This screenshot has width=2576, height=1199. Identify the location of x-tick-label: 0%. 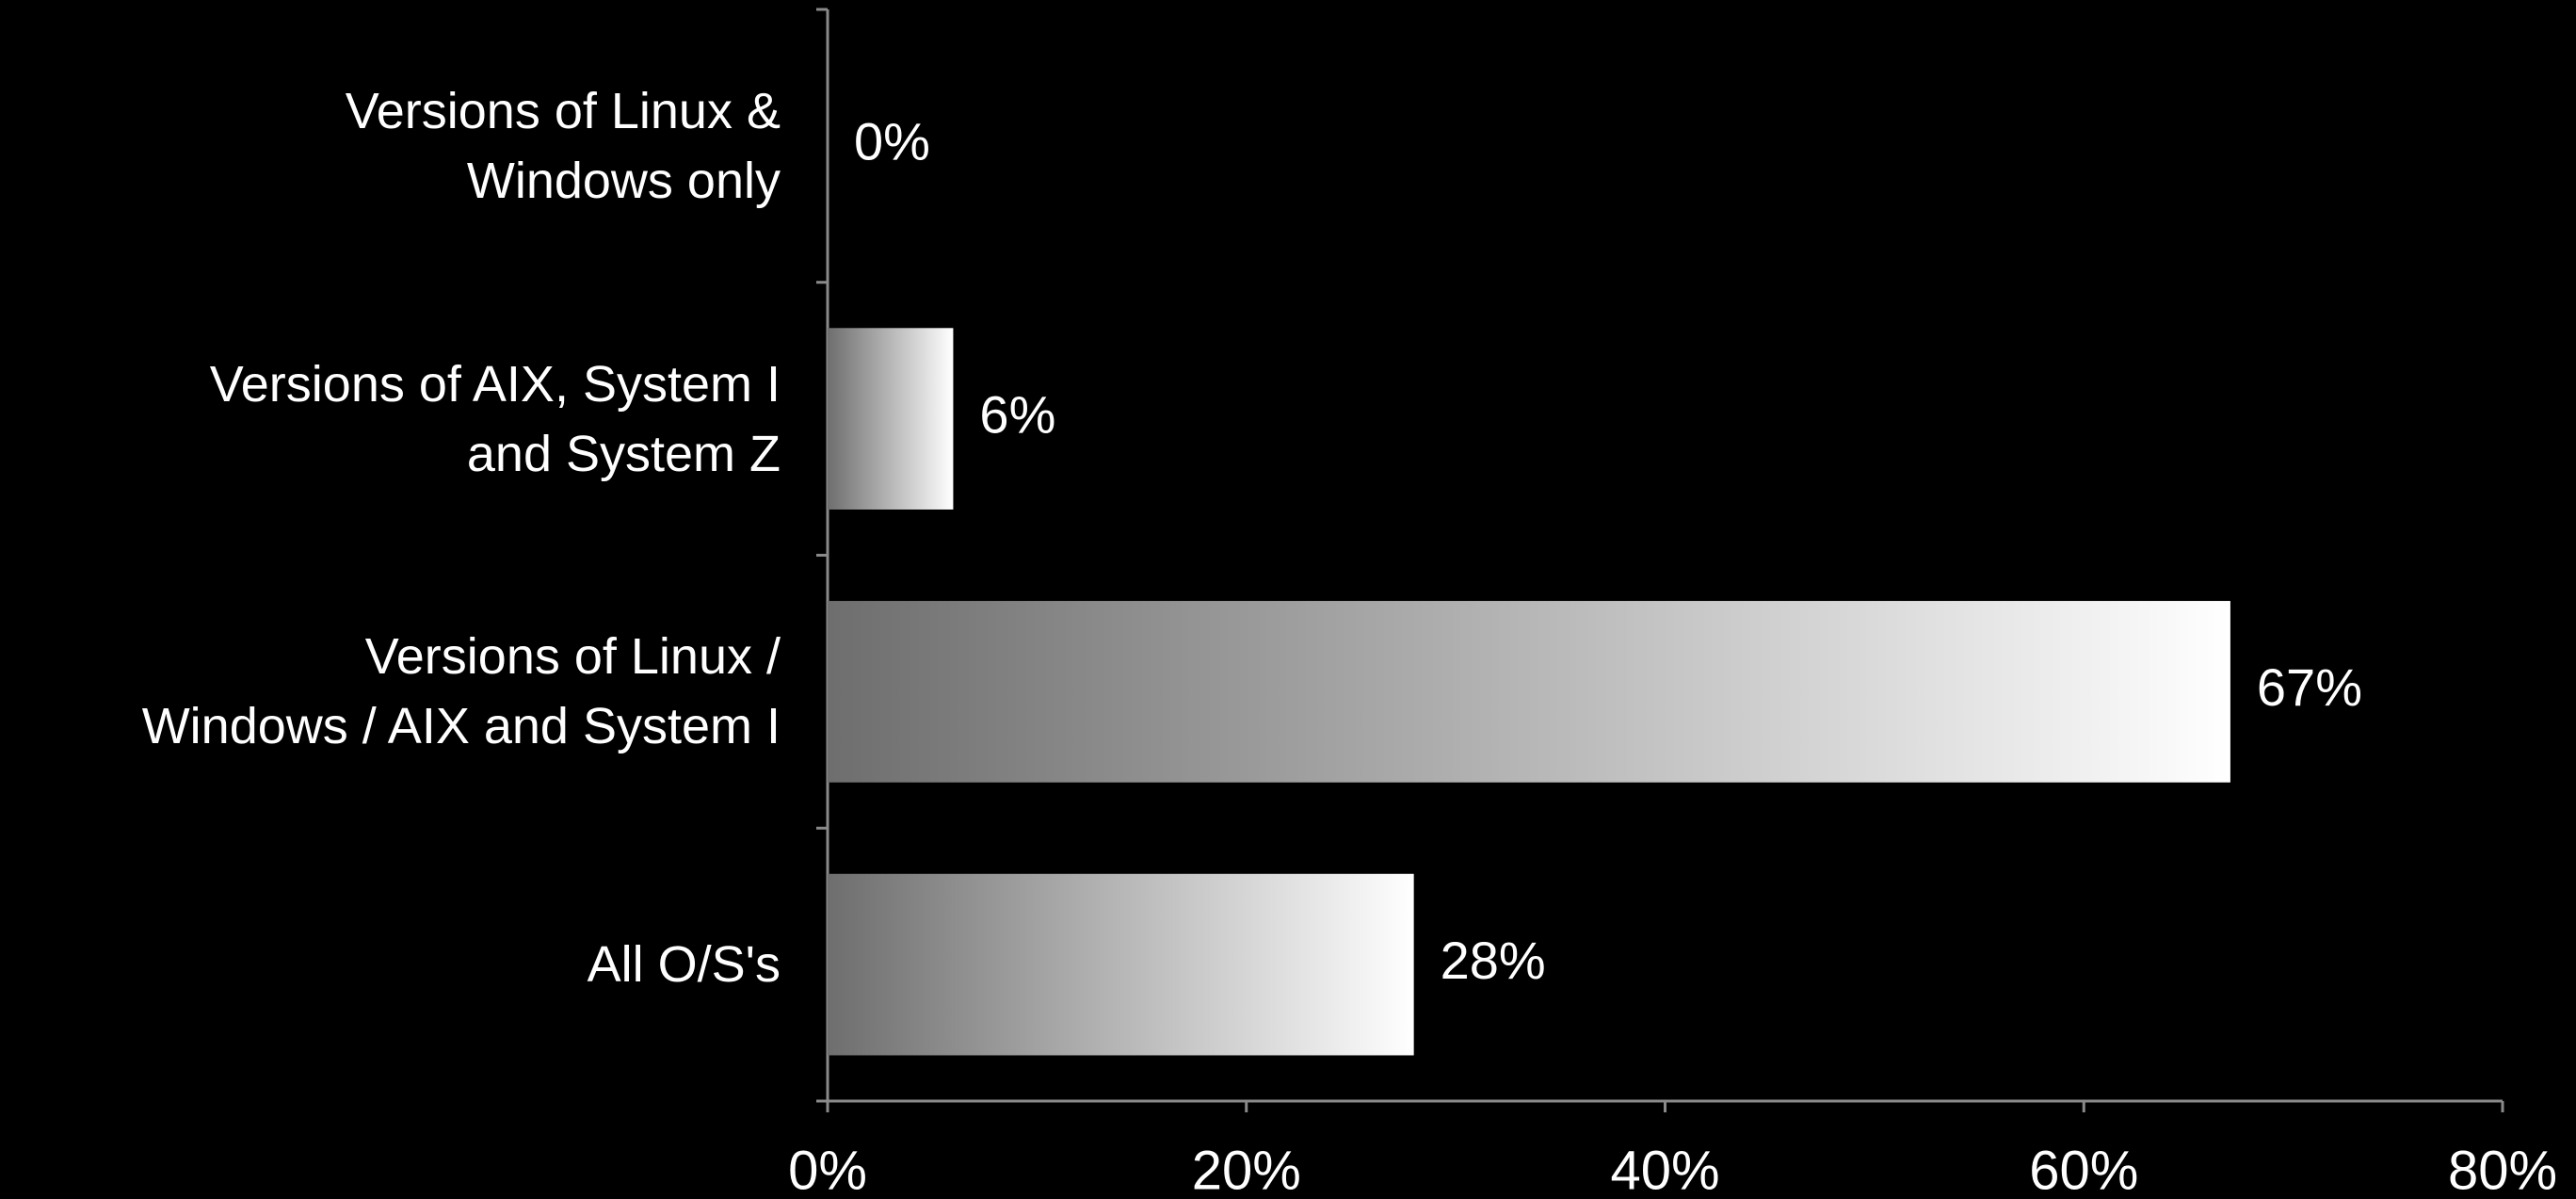
(827, 1169).